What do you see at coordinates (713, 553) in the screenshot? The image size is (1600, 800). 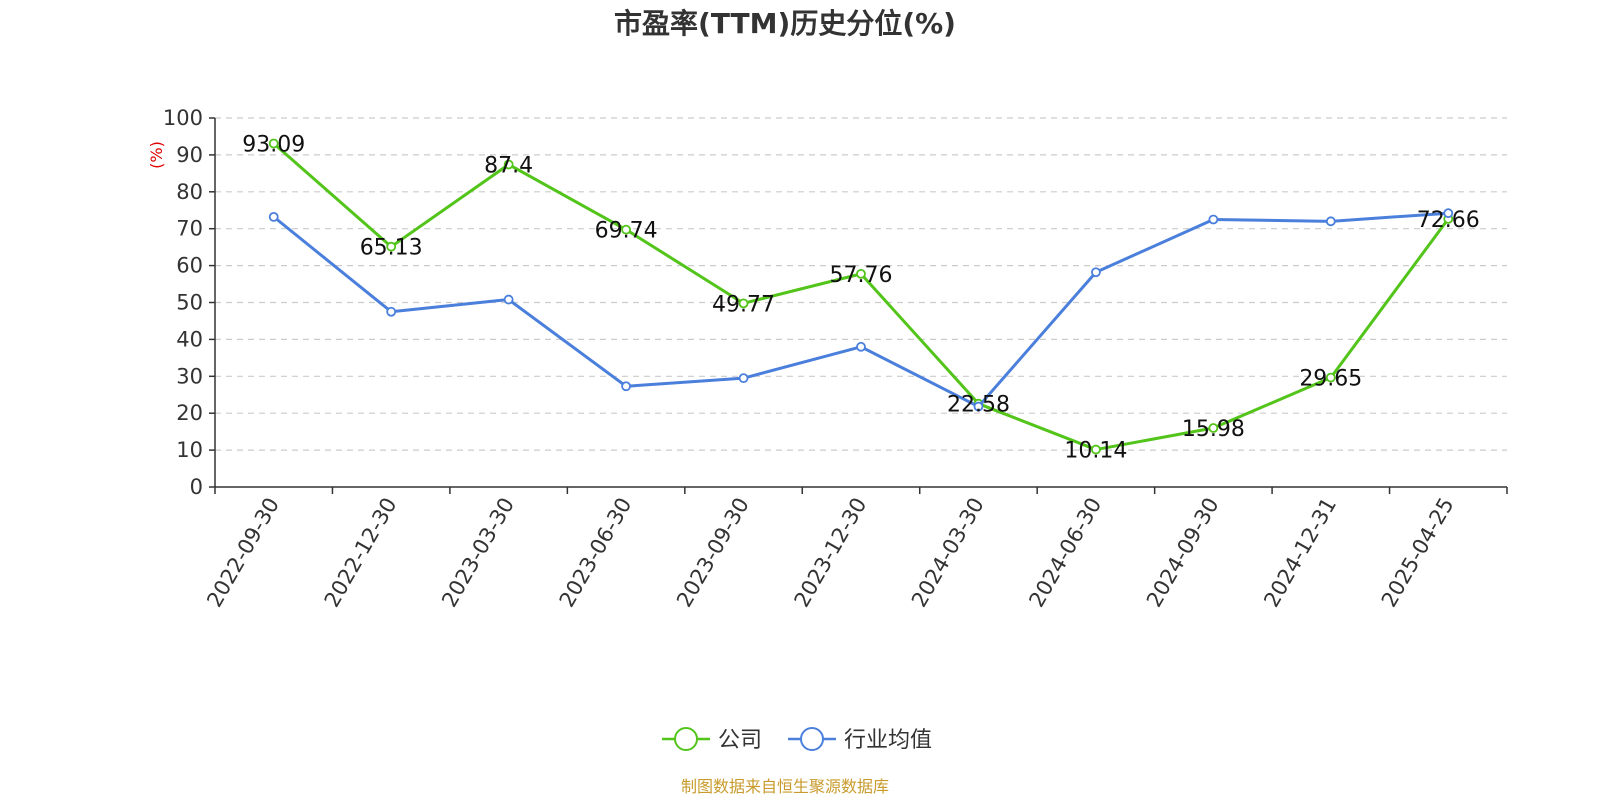 I see `x-tick-label: 2023-09-30` at bounding box center [713, 553].